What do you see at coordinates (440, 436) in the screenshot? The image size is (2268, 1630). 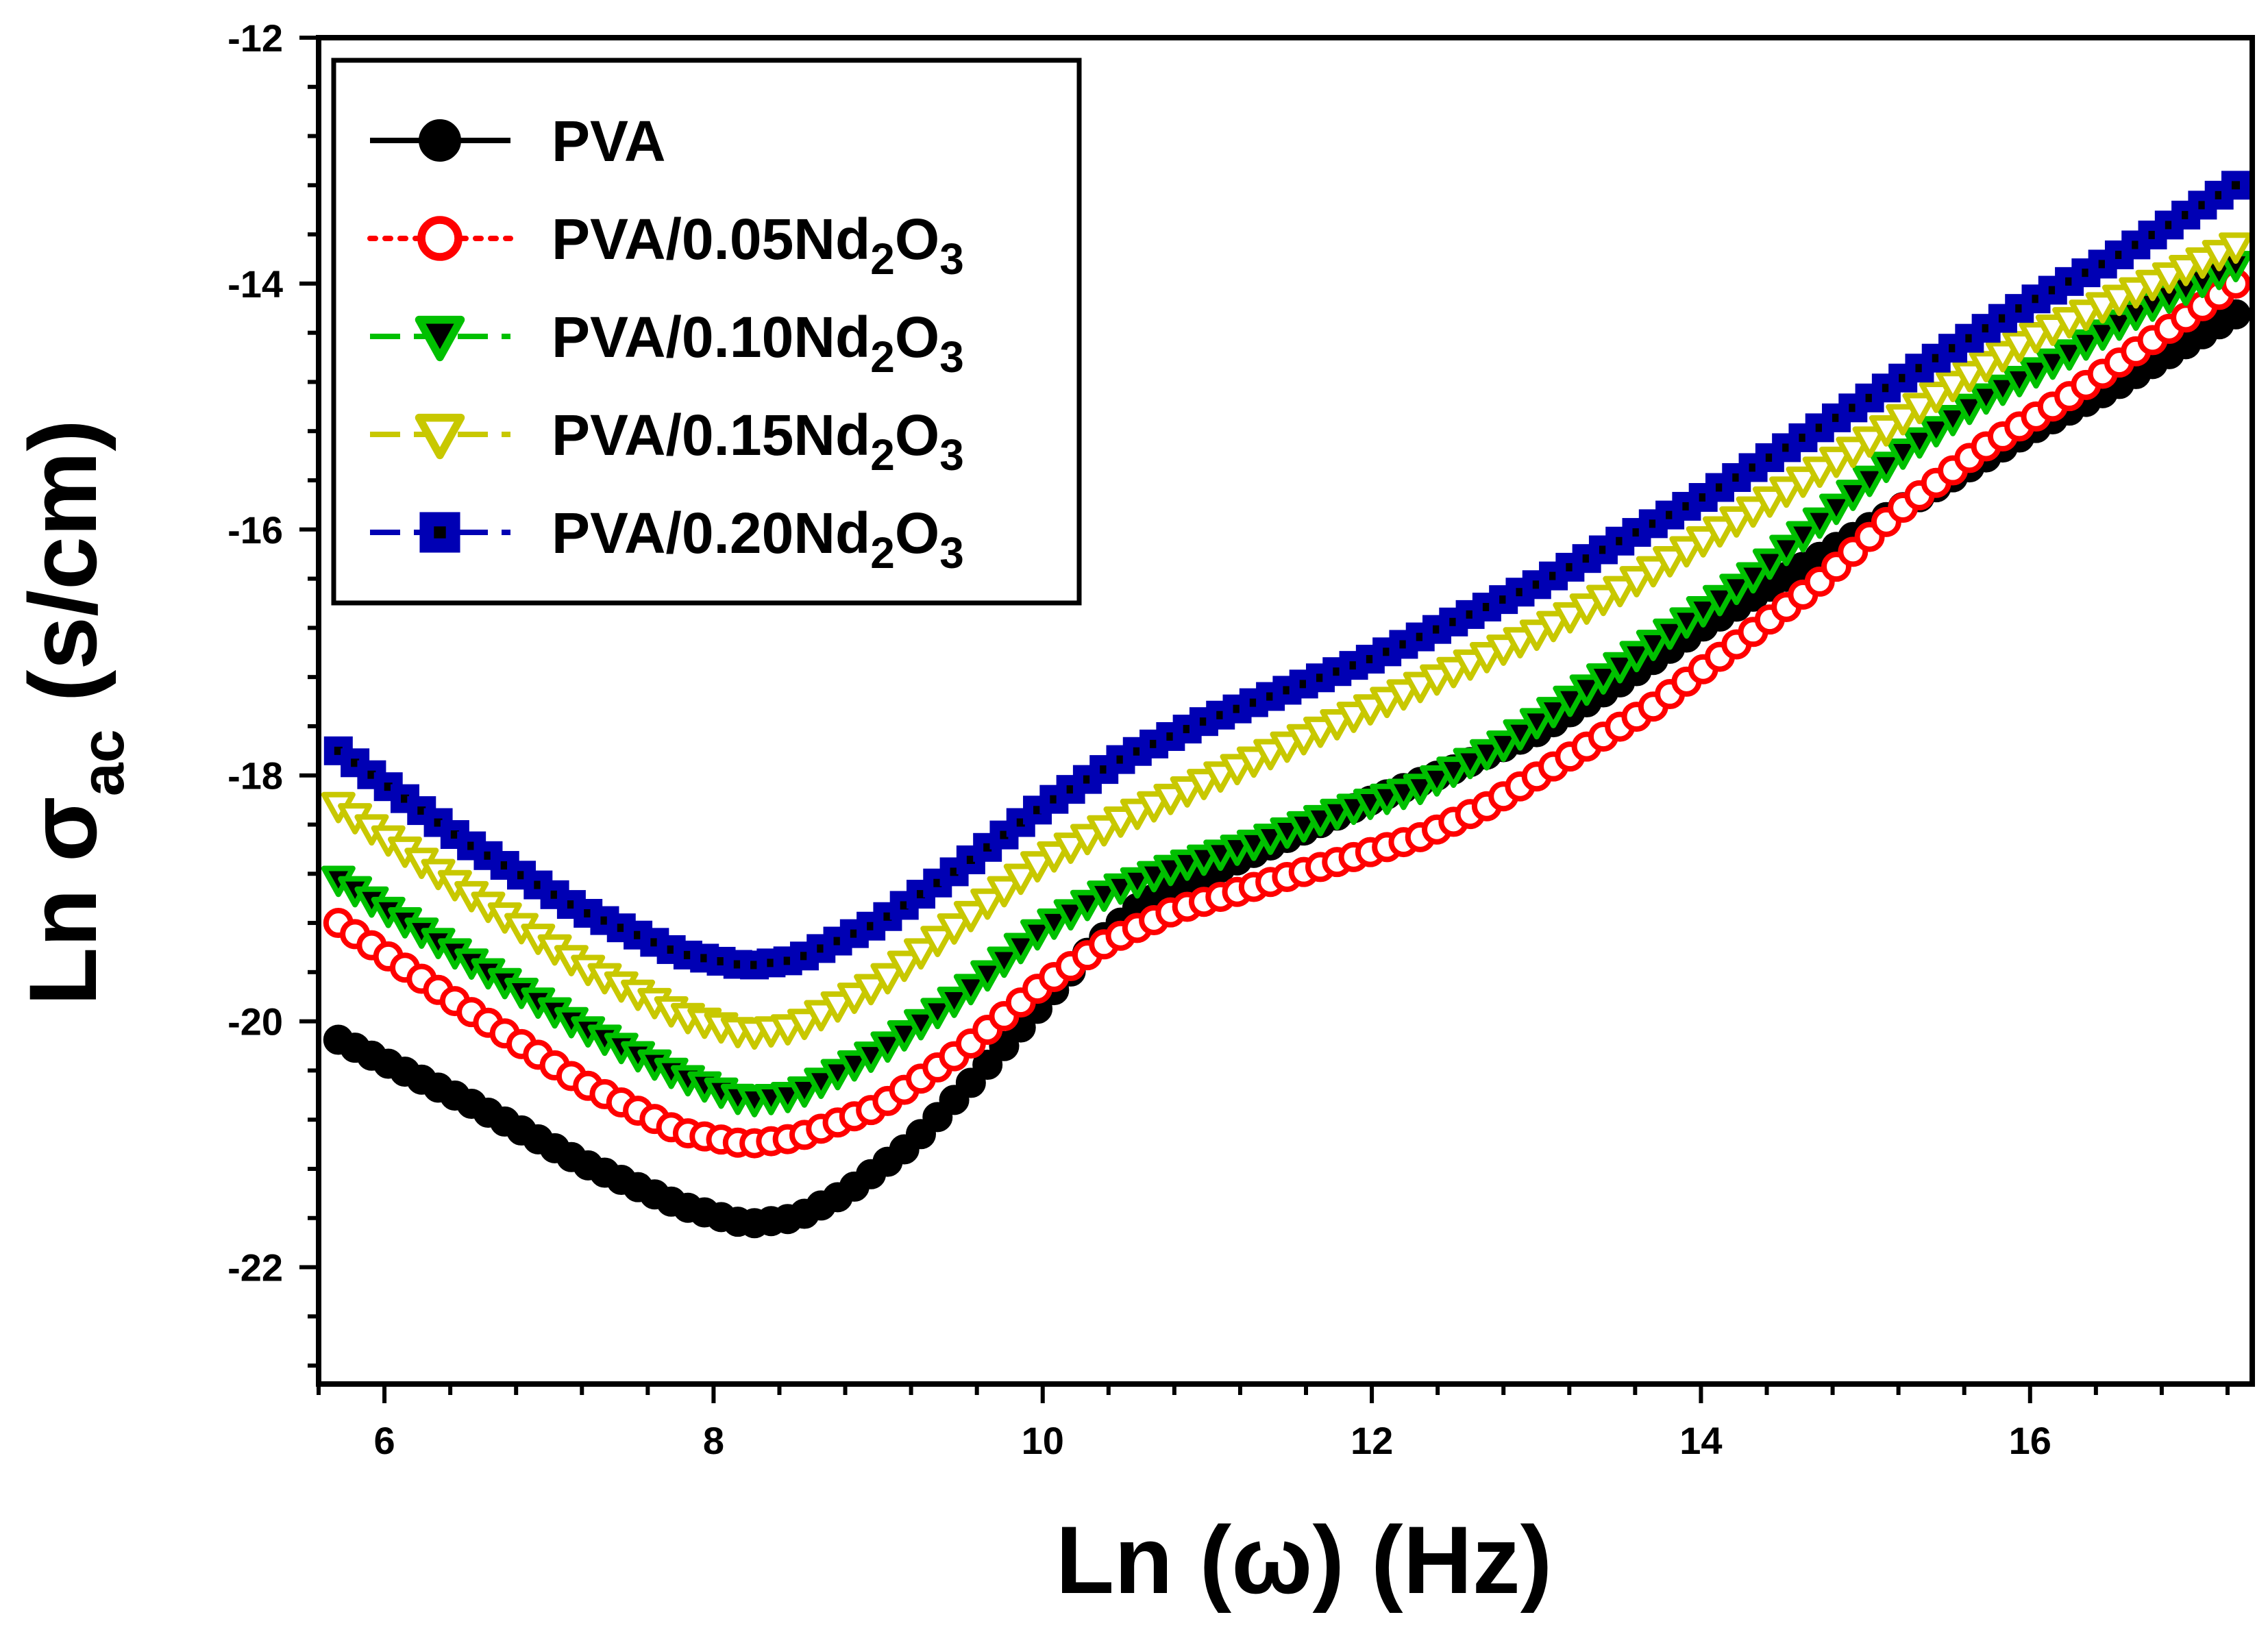 I see `legend-marker-s3` at bounding box center [440, 436].